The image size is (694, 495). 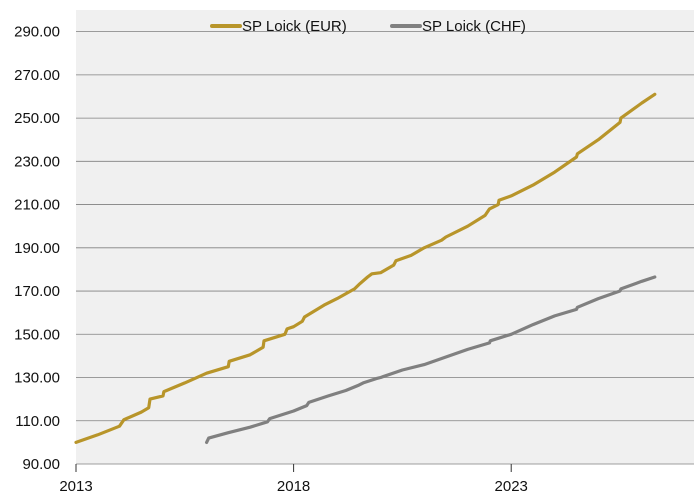 What do you see at coordinates (37, 75) in the screenshot?
I see `y-tick-label: 270.00` at bounding box center [37, 75].